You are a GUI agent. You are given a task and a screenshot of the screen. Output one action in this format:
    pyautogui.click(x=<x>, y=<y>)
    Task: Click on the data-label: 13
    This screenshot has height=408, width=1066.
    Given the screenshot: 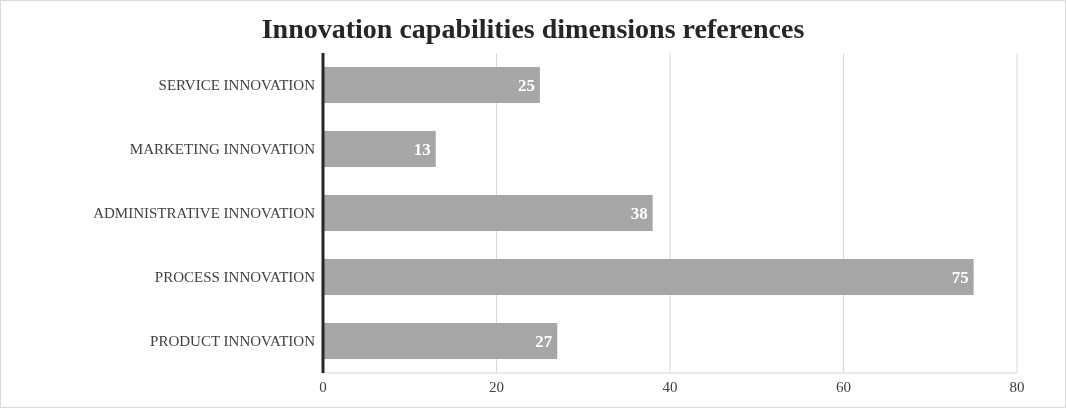 What is the action you would take?
    pyautogui.click(x=422, y=150)
    